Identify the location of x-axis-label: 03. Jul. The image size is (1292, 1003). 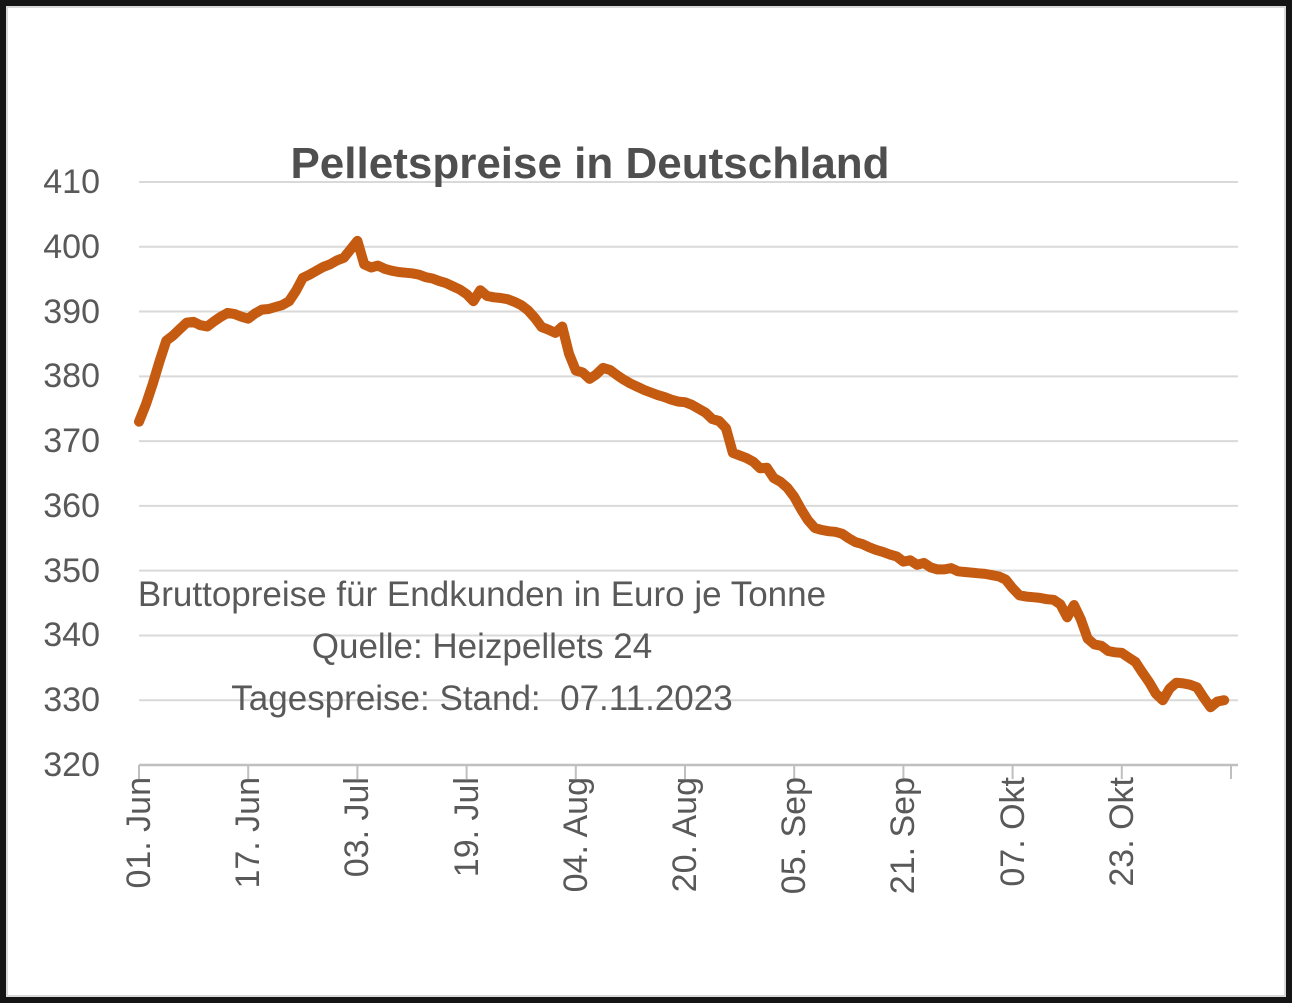
(357, 827).